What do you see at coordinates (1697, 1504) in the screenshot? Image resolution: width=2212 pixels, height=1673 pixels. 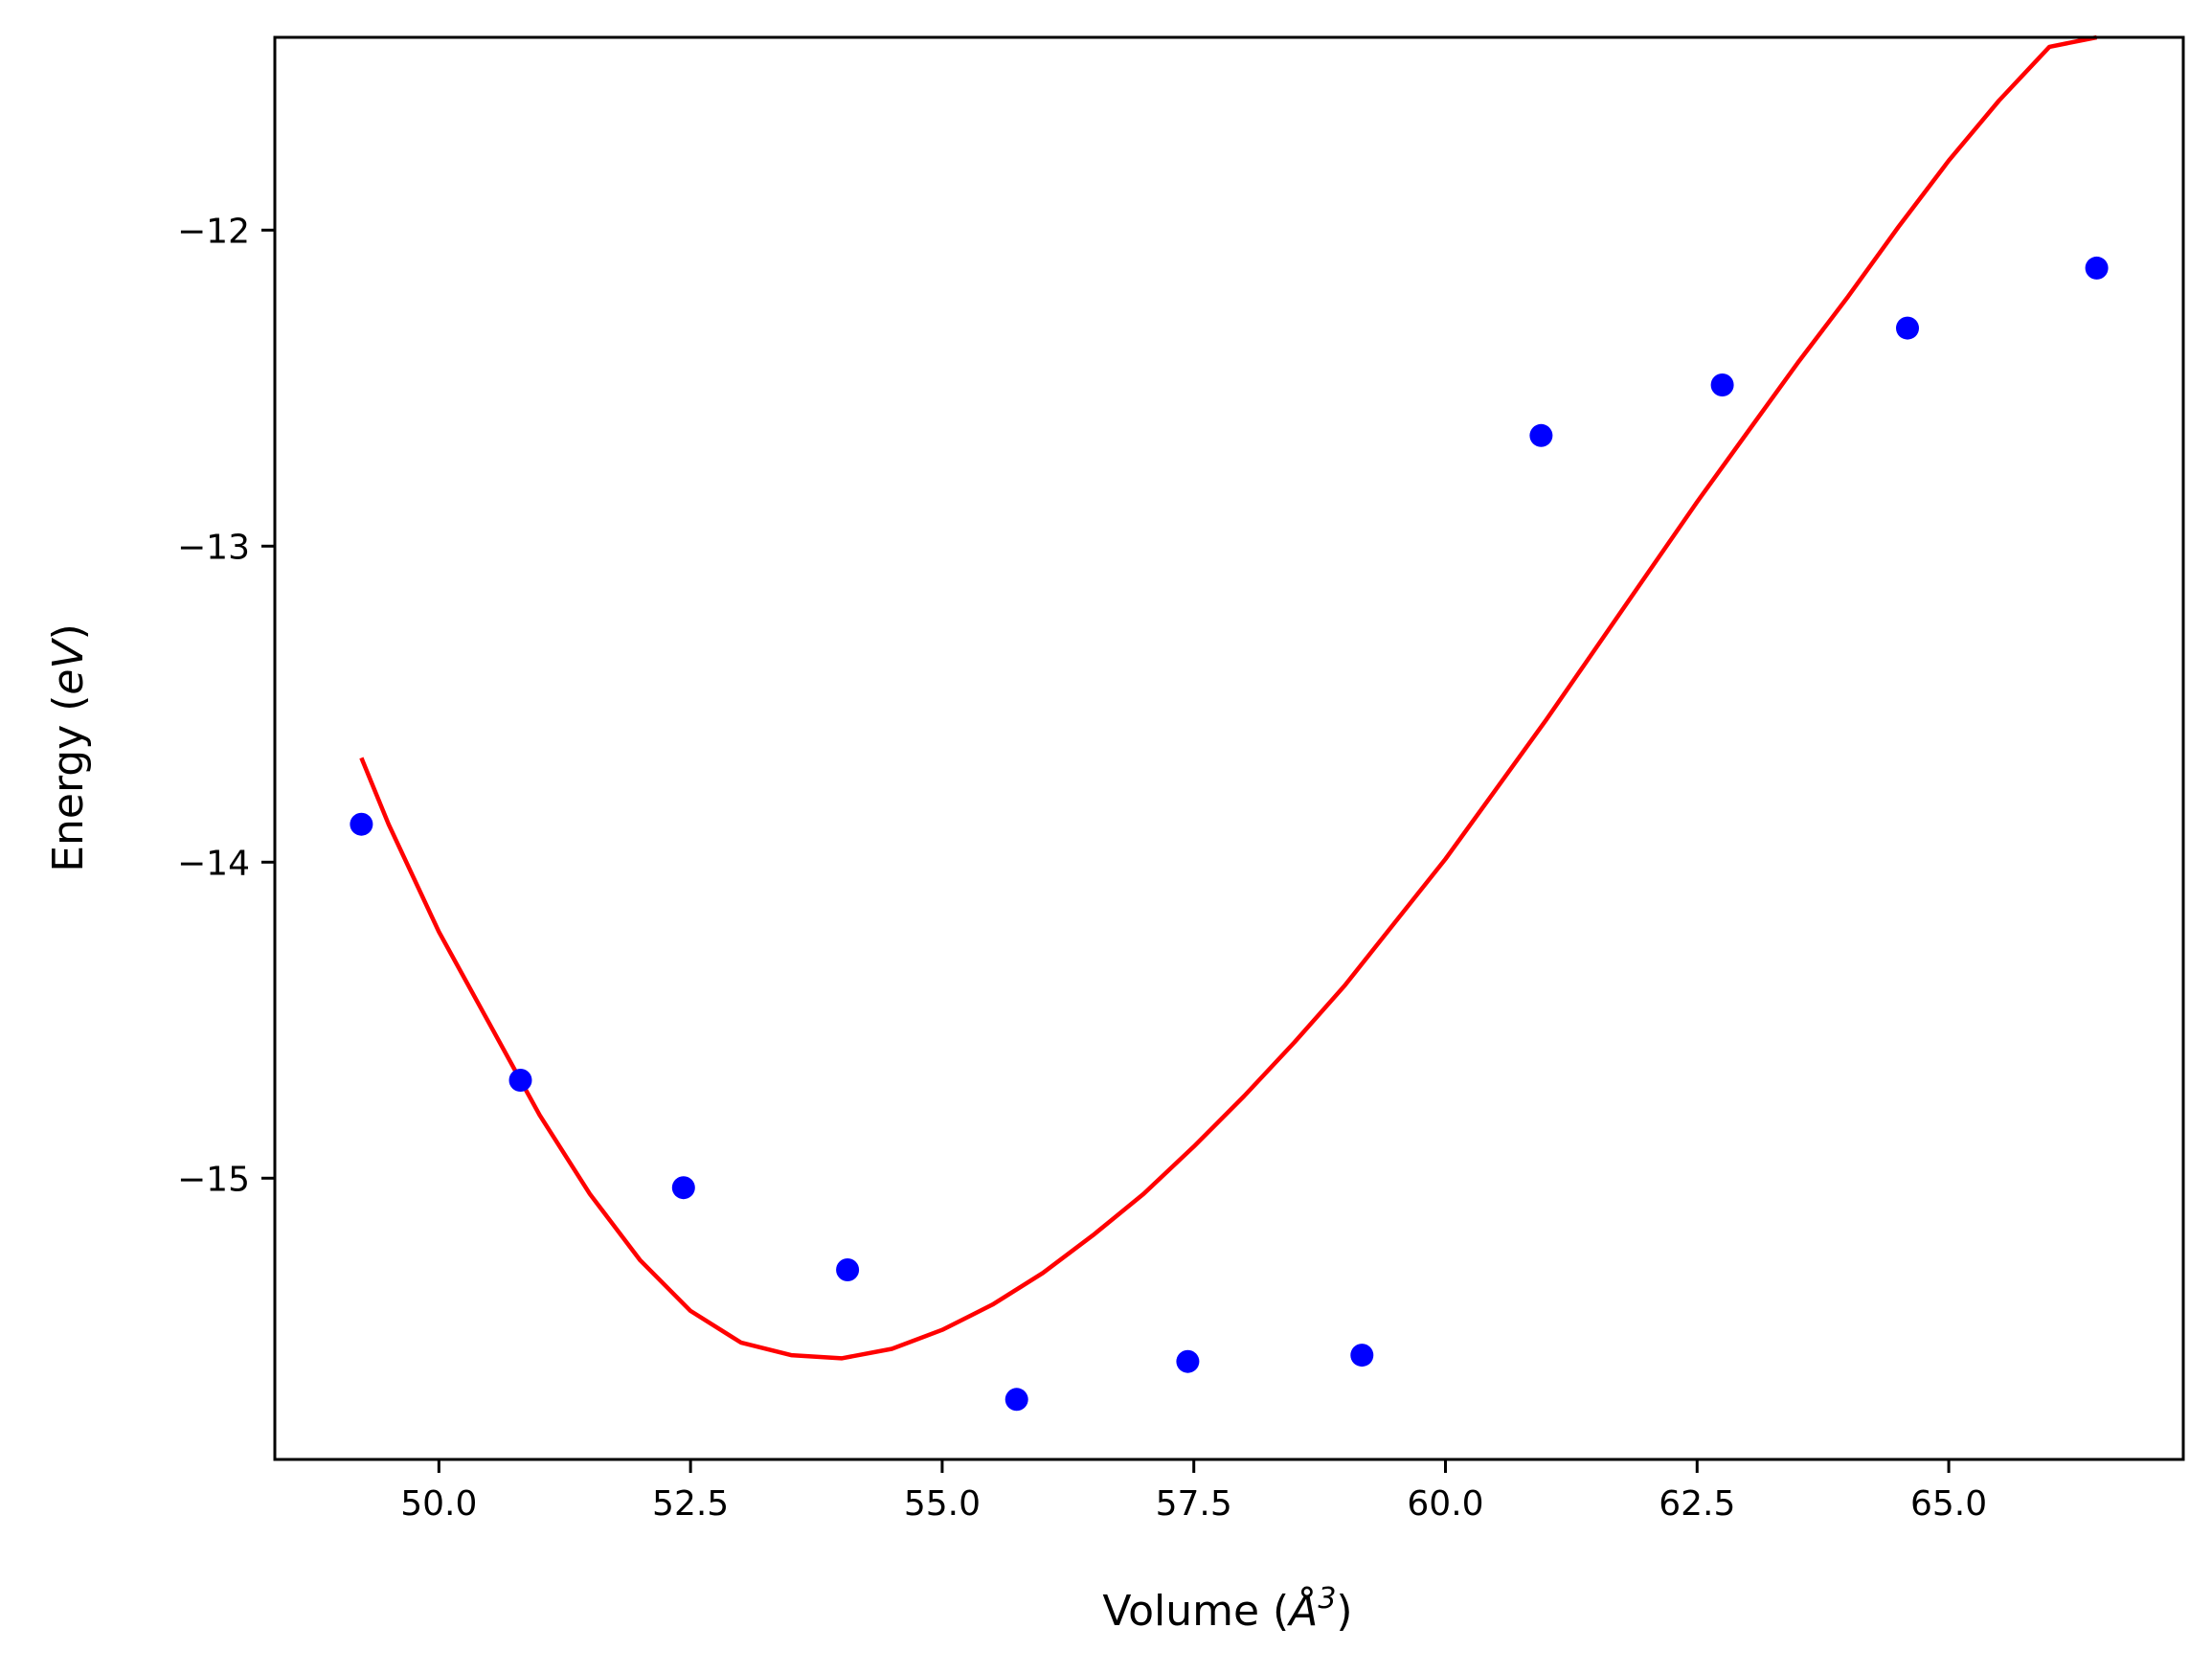 I see `x-tick-label: 62.5` at bounding box center [1697, 1504].